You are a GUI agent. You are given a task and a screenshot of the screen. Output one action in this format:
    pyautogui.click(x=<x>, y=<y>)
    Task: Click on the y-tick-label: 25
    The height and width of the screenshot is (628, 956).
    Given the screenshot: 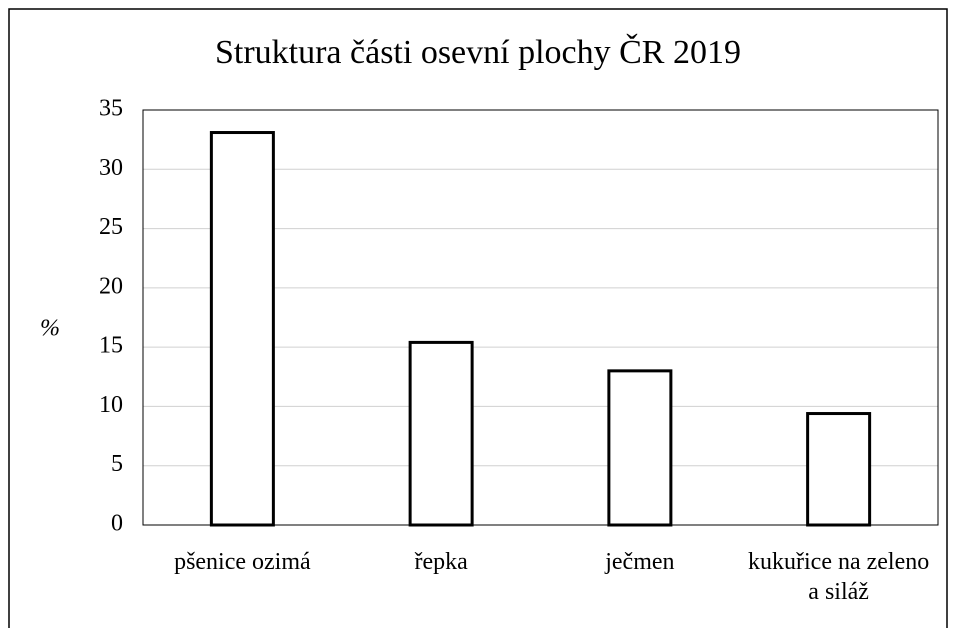 What is the action you would take?
    pyautogui.click(x=111, y=227)
    